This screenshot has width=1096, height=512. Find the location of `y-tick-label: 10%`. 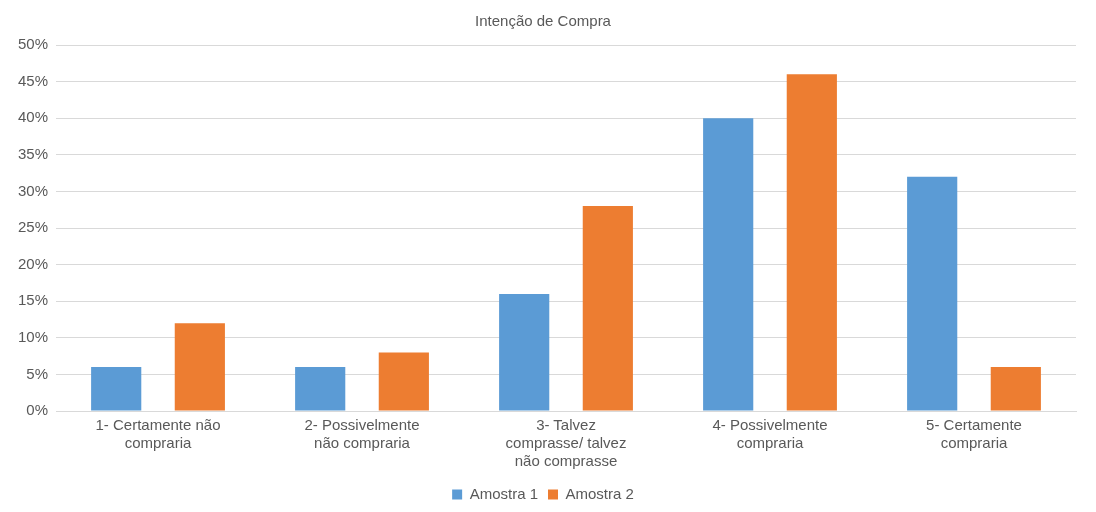

y-tick-label: 10% is located at coordinates (33, 336).